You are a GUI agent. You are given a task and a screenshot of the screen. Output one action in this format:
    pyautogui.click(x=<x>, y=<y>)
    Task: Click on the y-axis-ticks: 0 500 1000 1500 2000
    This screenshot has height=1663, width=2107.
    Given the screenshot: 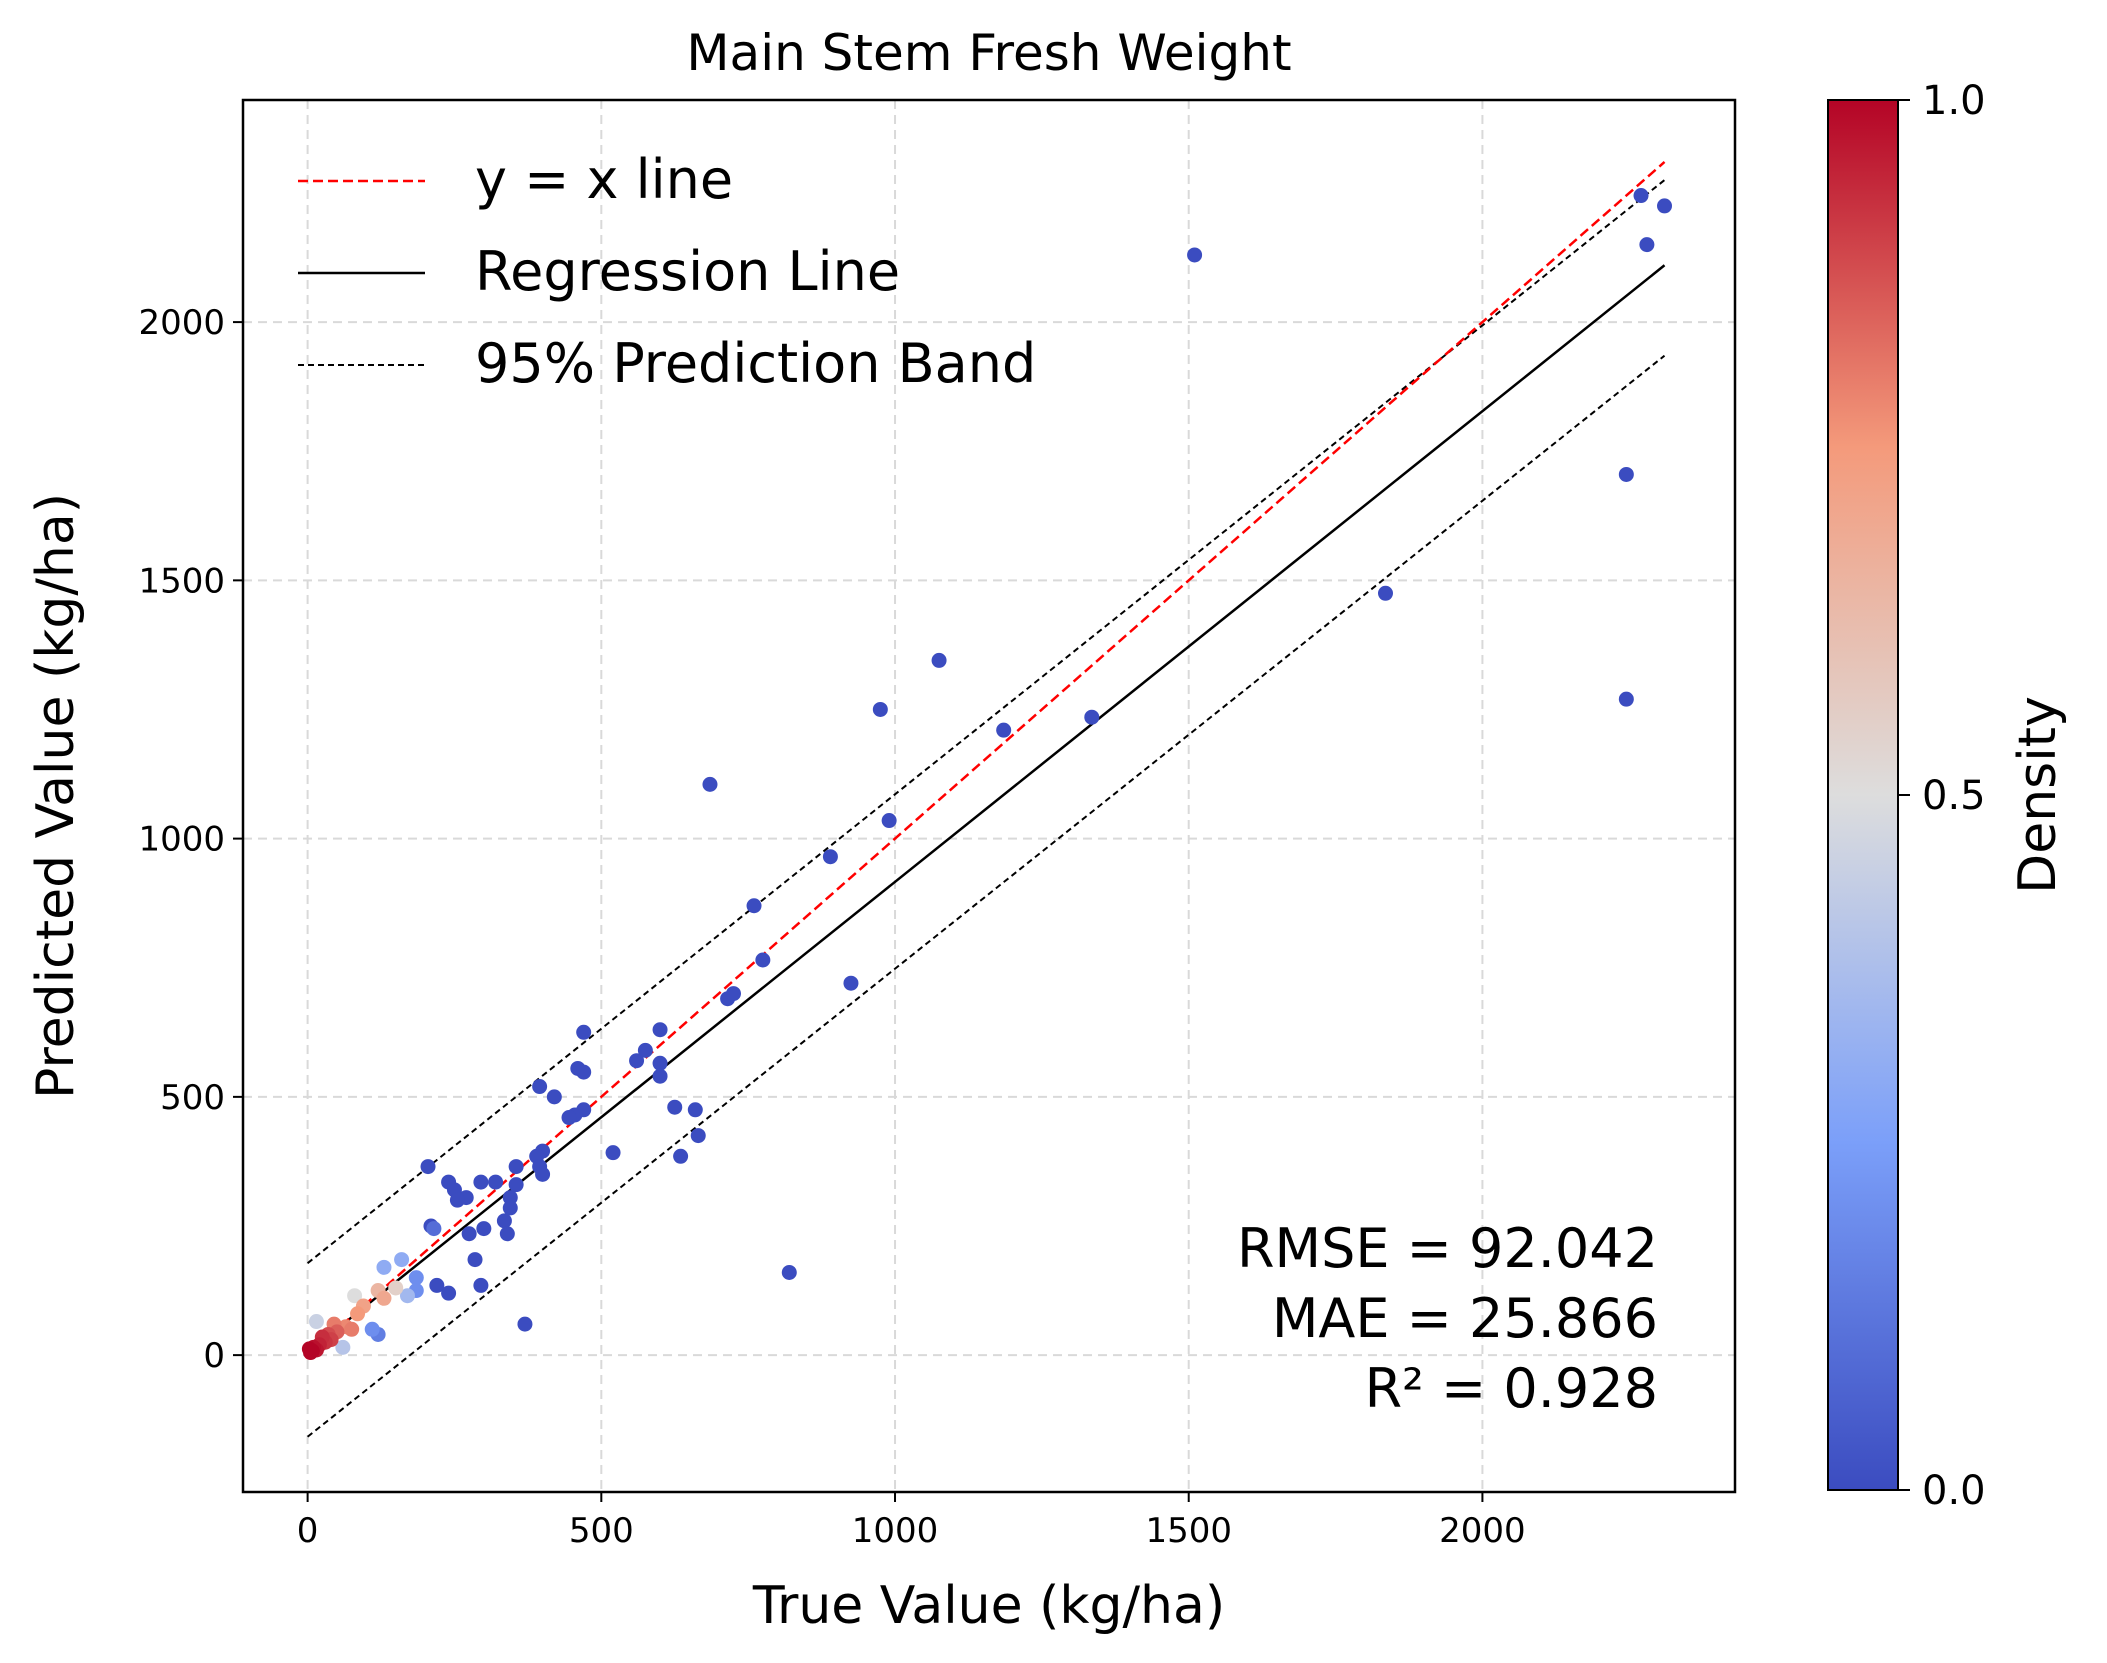 What is the action you would take?
    pyautogui.click(x=190, y=839)
    